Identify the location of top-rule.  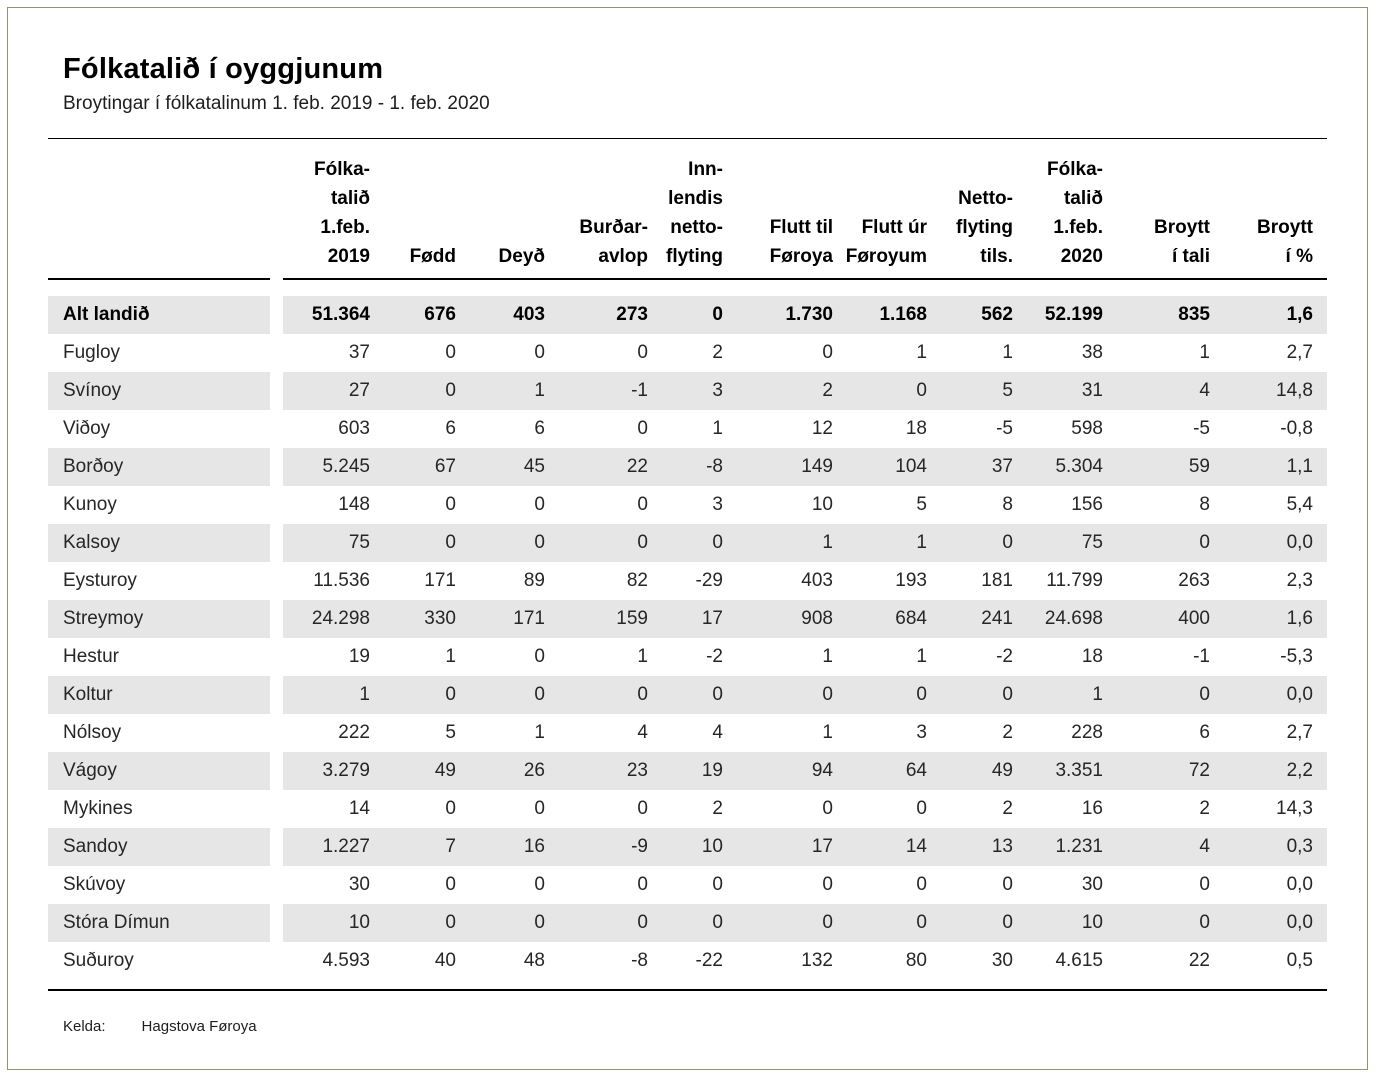
(687, 138).